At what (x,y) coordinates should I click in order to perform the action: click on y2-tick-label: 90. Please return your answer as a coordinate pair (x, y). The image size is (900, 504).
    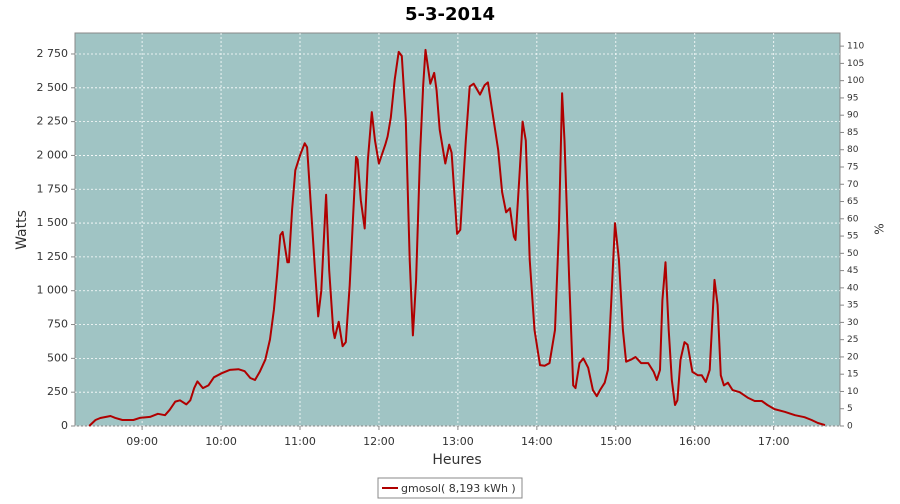
    Looking at the image, I should click on (853, 116).